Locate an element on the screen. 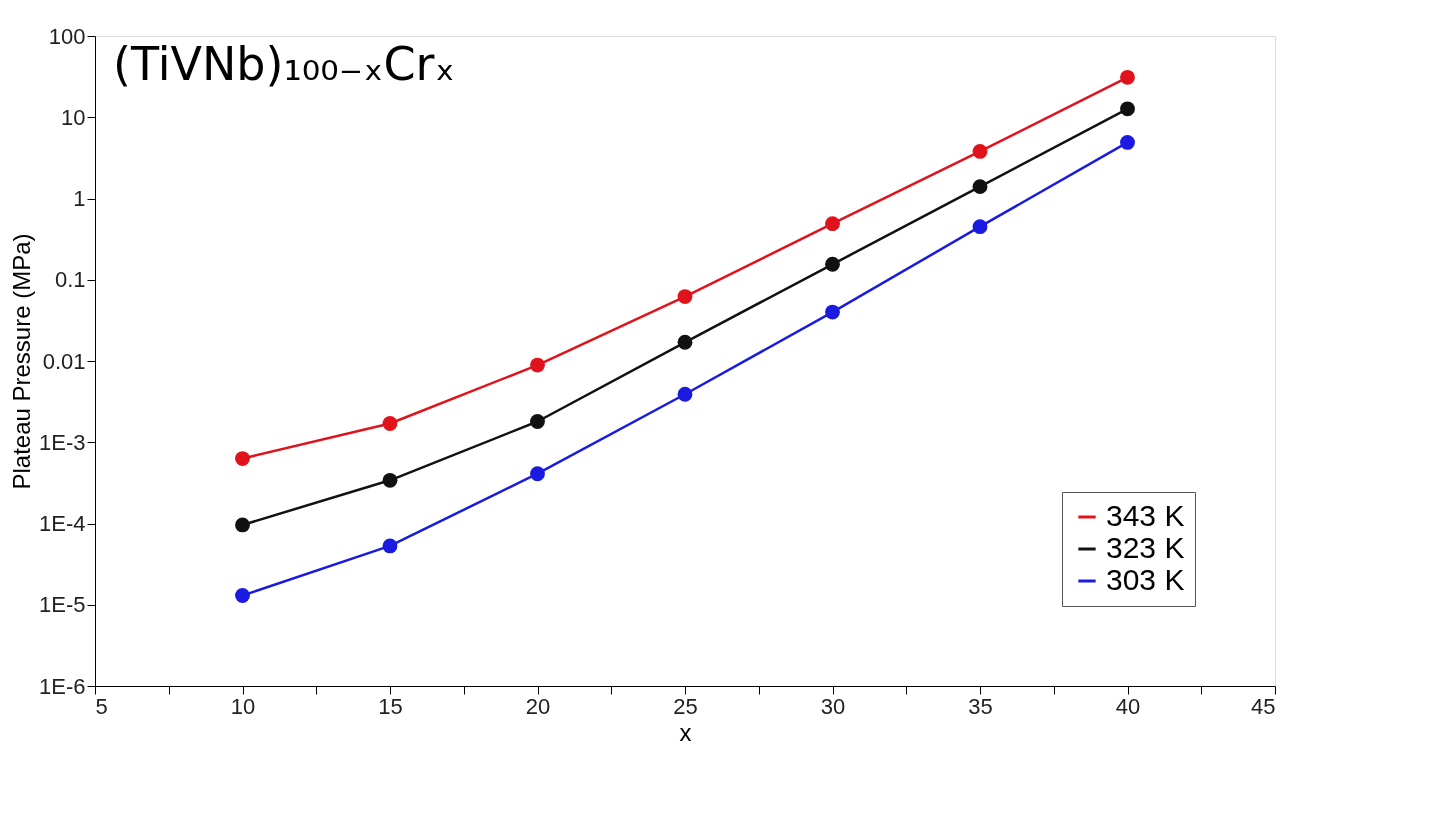 This screenshot has height=817, width=1442. y-tick-label: 10 is located at coordinates (73, 117).